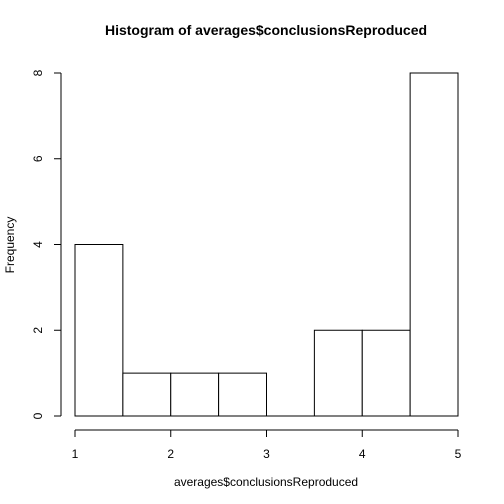 The height and width of the screenshot is (504, 504). Describe the element at coordinates (267, 445) in the screenshot. I see `x-axis: 1 2 3 4 5` at that location.